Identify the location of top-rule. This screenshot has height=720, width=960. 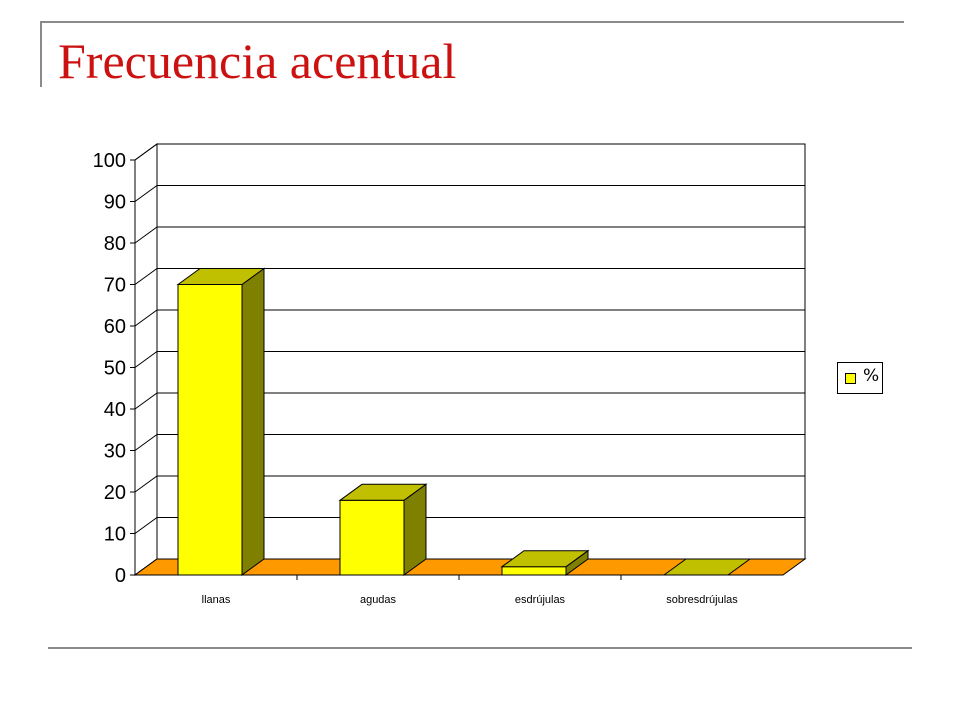
(472, 22).